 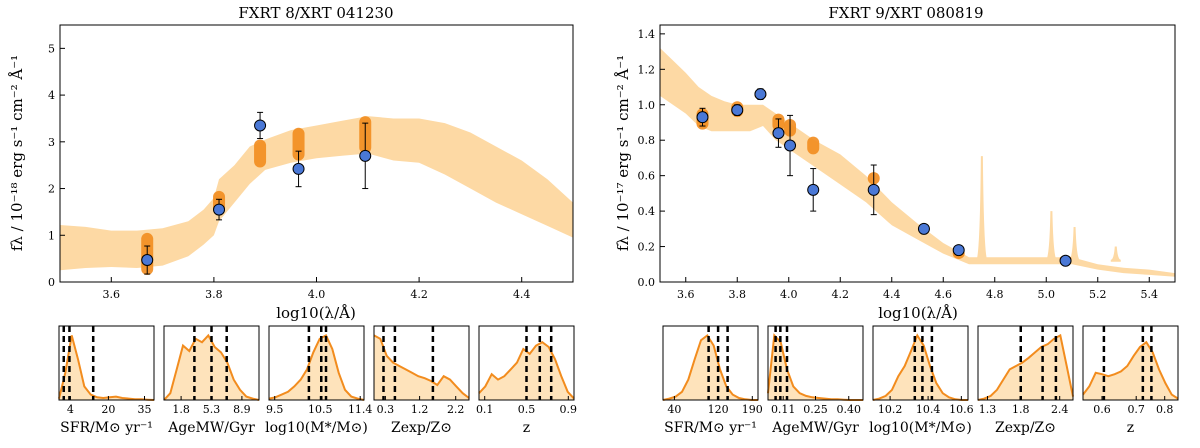 What do you see at coordinates (988, 409) in the screenshot?
I see `right-posterior-ticklabel-3-0: 1.3` at bounding box center [988, 409].